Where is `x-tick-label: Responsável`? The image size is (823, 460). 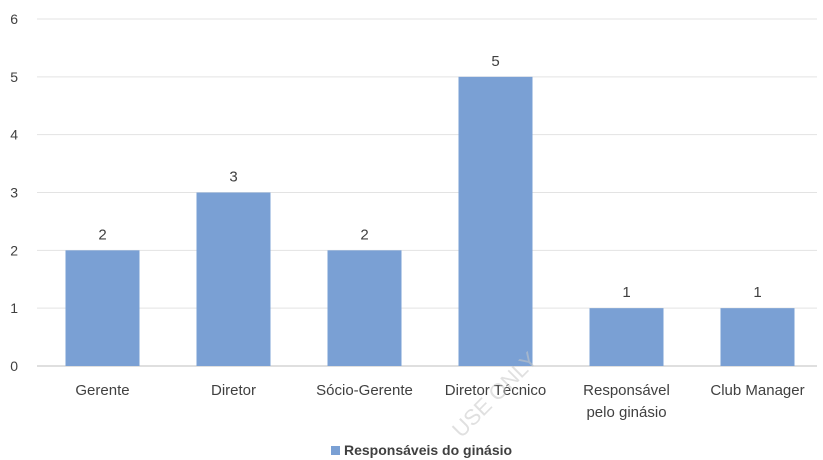 x-tick-label: Responsável is located at coordinates (626, 390).